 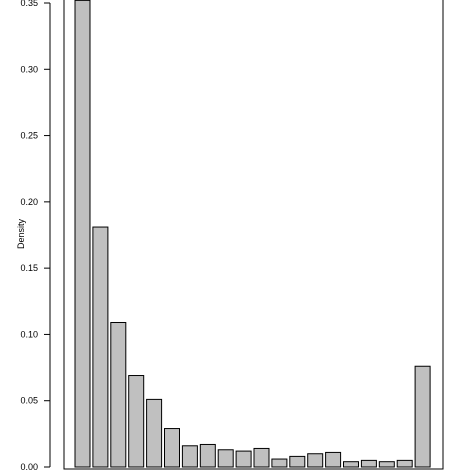 I want to click on y-tick-label: 0.25, so click(x=29, y=136).